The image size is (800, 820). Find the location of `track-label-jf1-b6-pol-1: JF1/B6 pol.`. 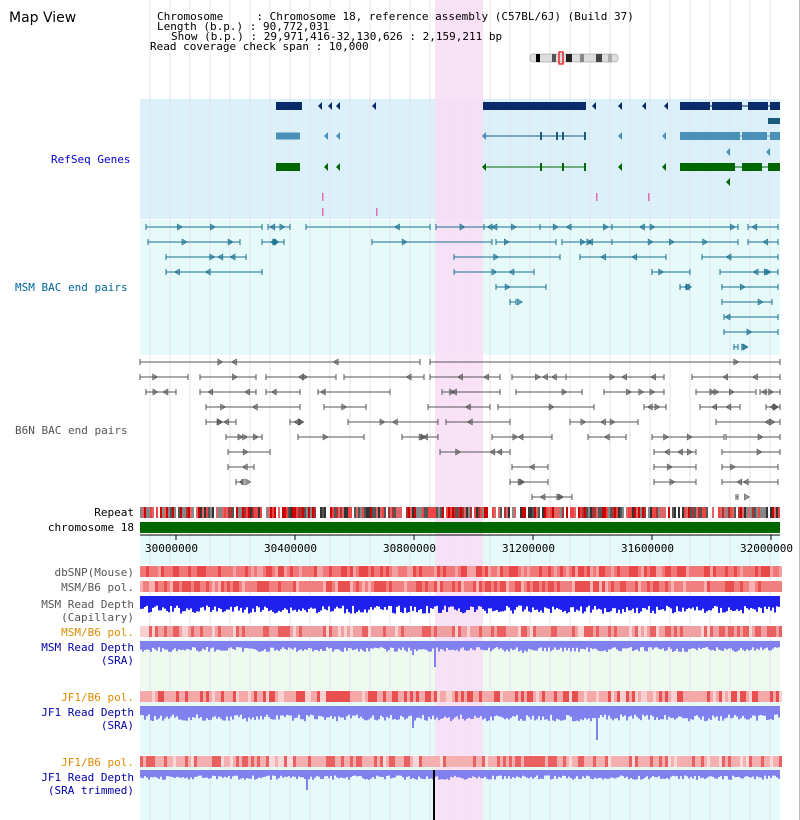

track-label-jf1-b6-pol-1: JF1/B6 pol. is located at coordinates (97, 697).